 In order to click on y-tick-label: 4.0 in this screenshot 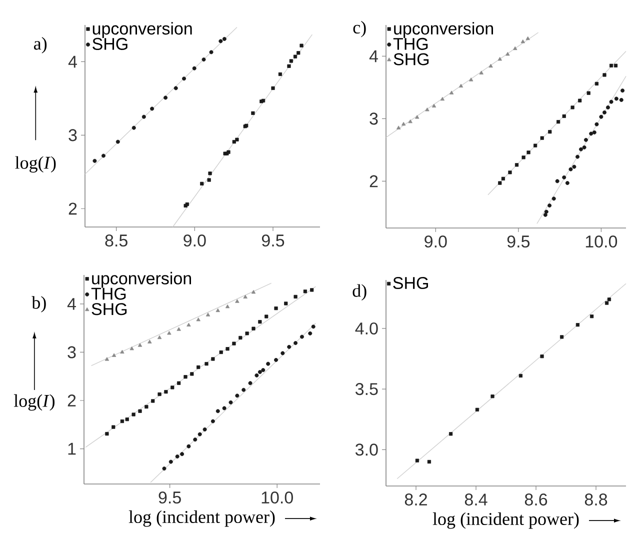, I will do `click(366, 328)`.